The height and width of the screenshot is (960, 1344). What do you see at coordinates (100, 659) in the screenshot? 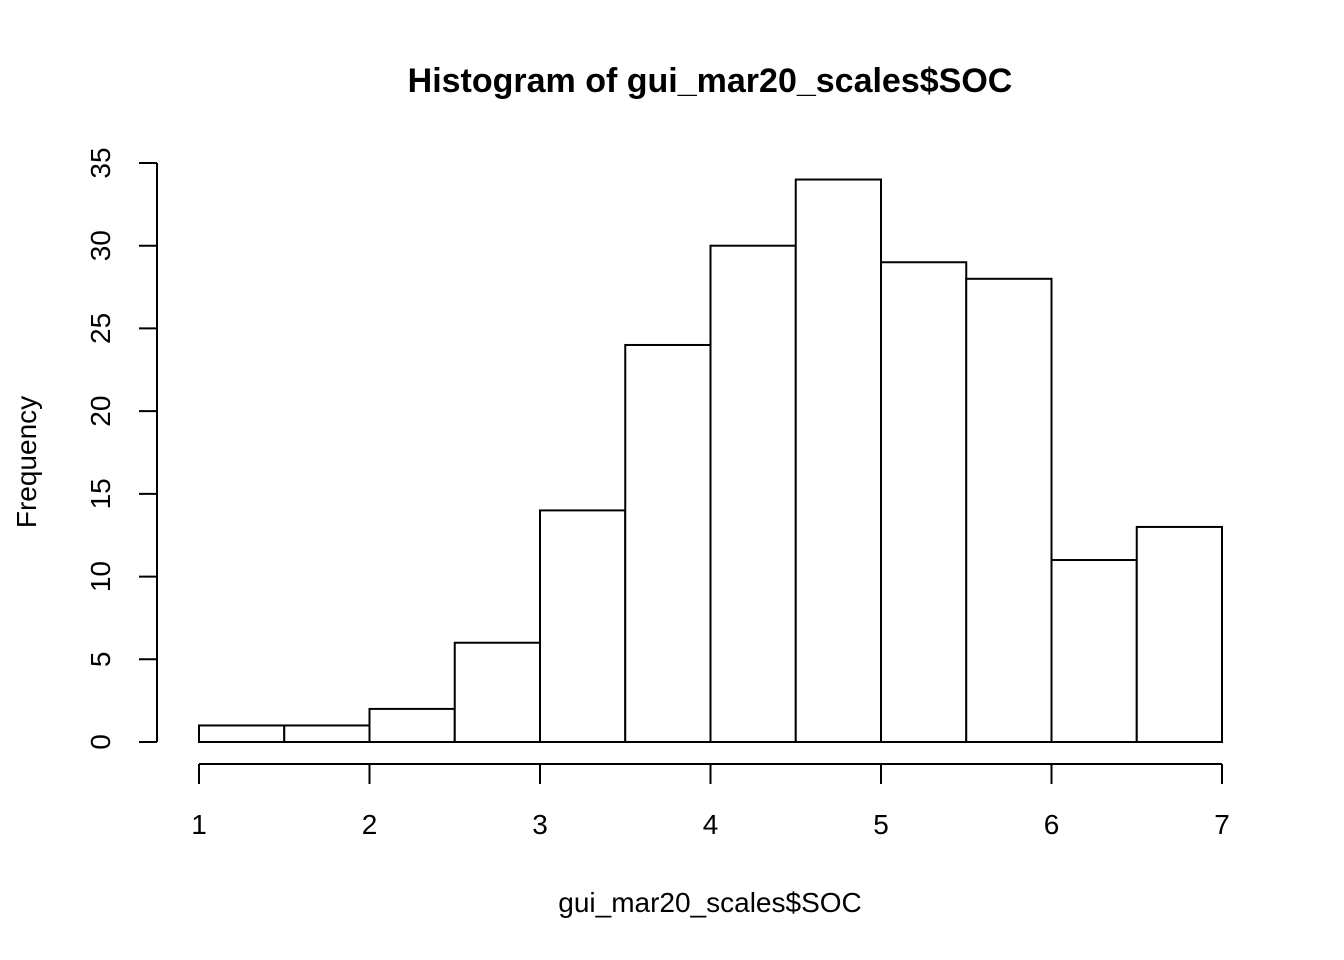
I see `y-tick-label: 5` at bounding box center [100, 659].